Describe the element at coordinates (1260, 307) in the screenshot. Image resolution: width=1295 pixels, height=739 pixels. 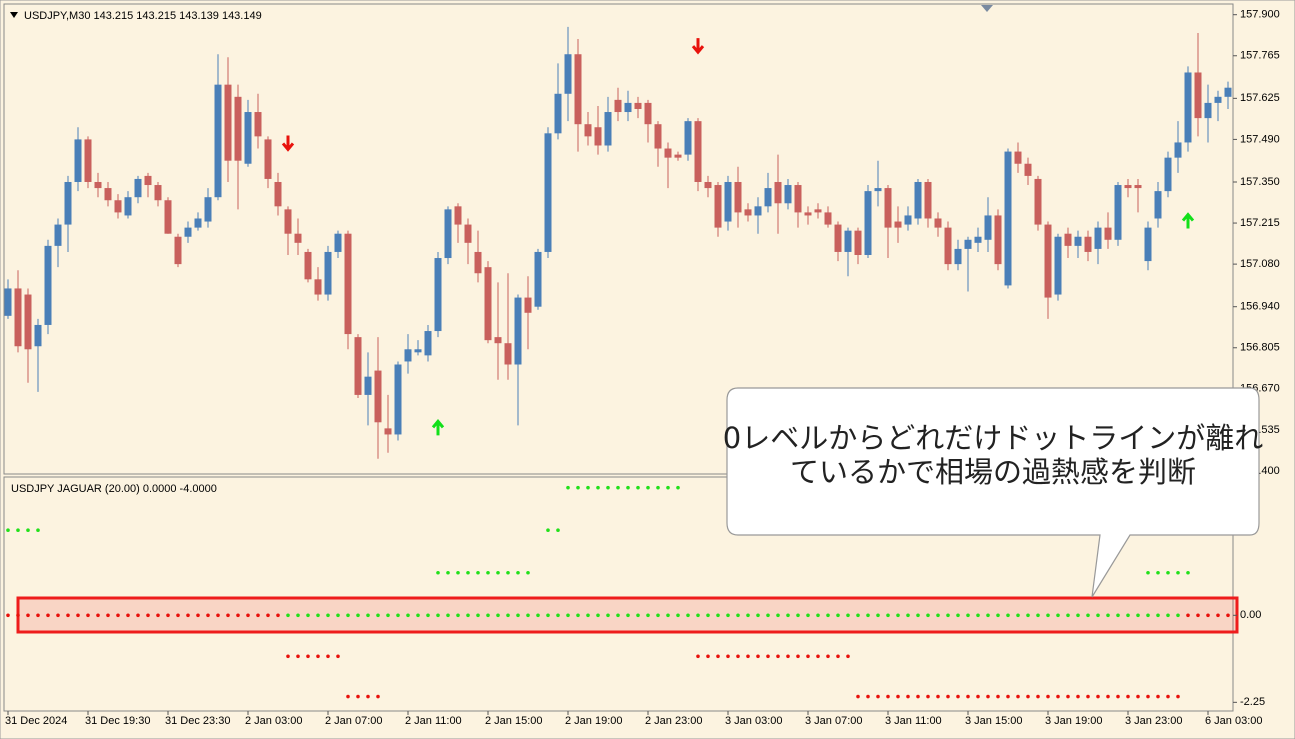
I see `y-tick-label: 156.940` at that location.